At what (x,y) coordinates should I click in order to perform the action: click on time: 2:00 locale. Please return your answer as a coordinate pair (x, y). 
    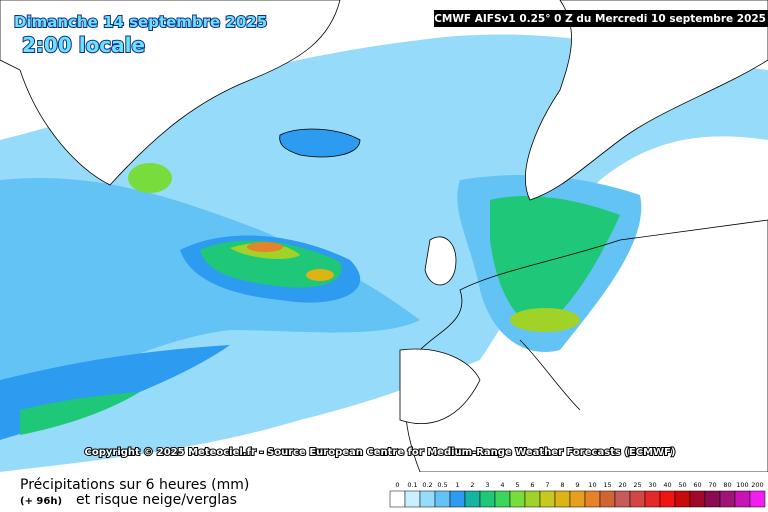
    Looking at the image, I should click on (83, 45).